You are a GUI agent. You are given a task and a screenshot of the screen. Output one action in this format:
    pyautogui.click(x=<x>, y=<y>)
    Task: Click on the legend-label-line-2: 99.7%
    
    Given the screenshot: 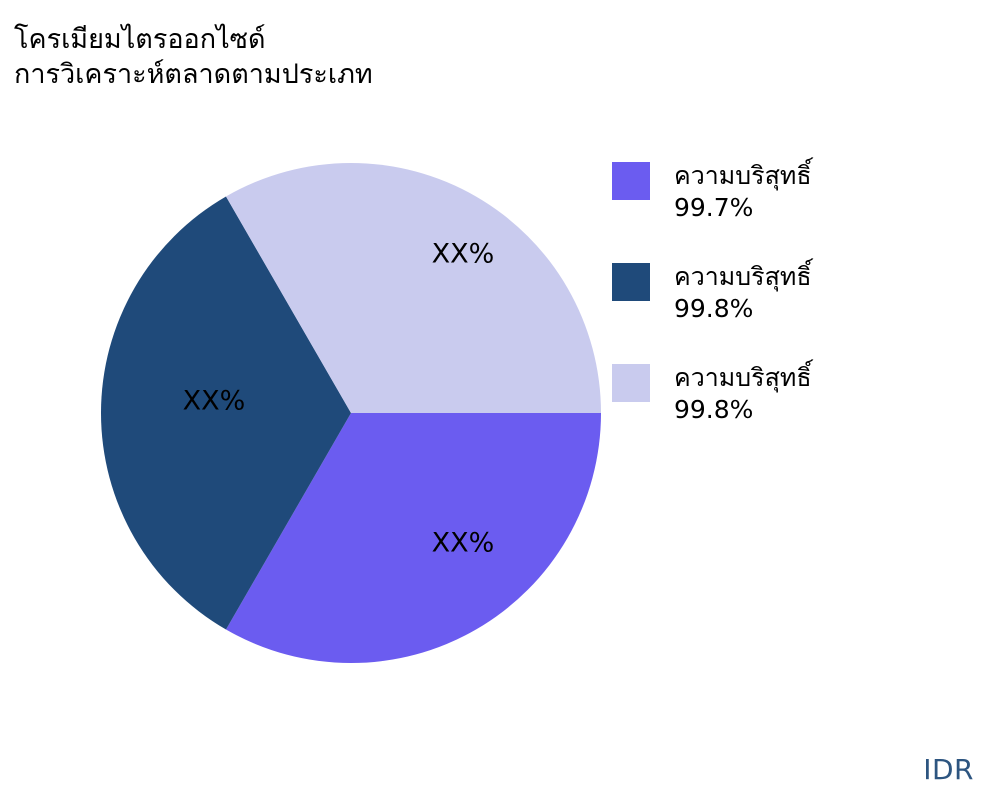 What is the action you would take?
    pyautogui.click(x=714, y=207)
    